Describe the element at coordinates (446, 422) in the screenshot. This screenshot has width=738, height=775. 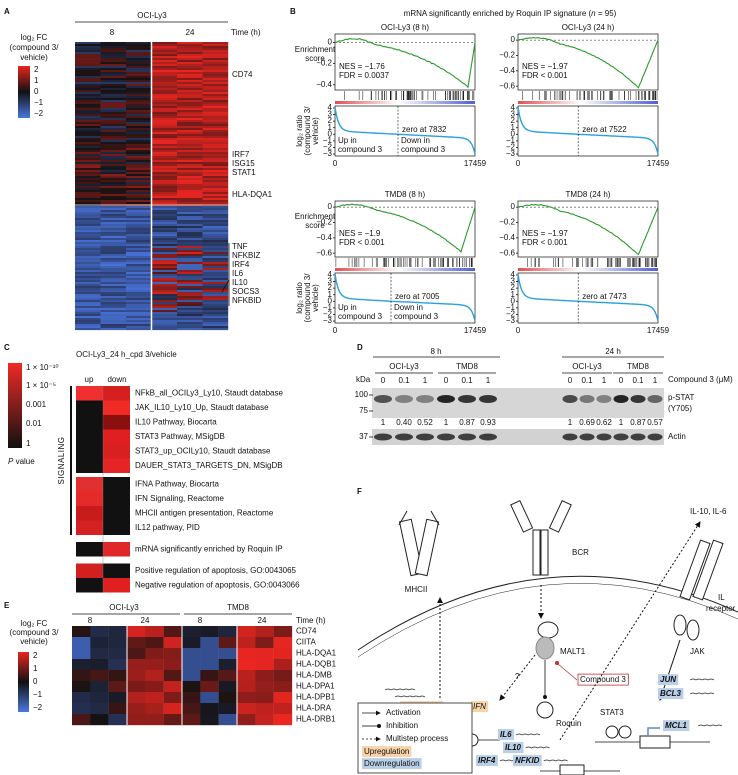
I see `quantification: 1` at that location.